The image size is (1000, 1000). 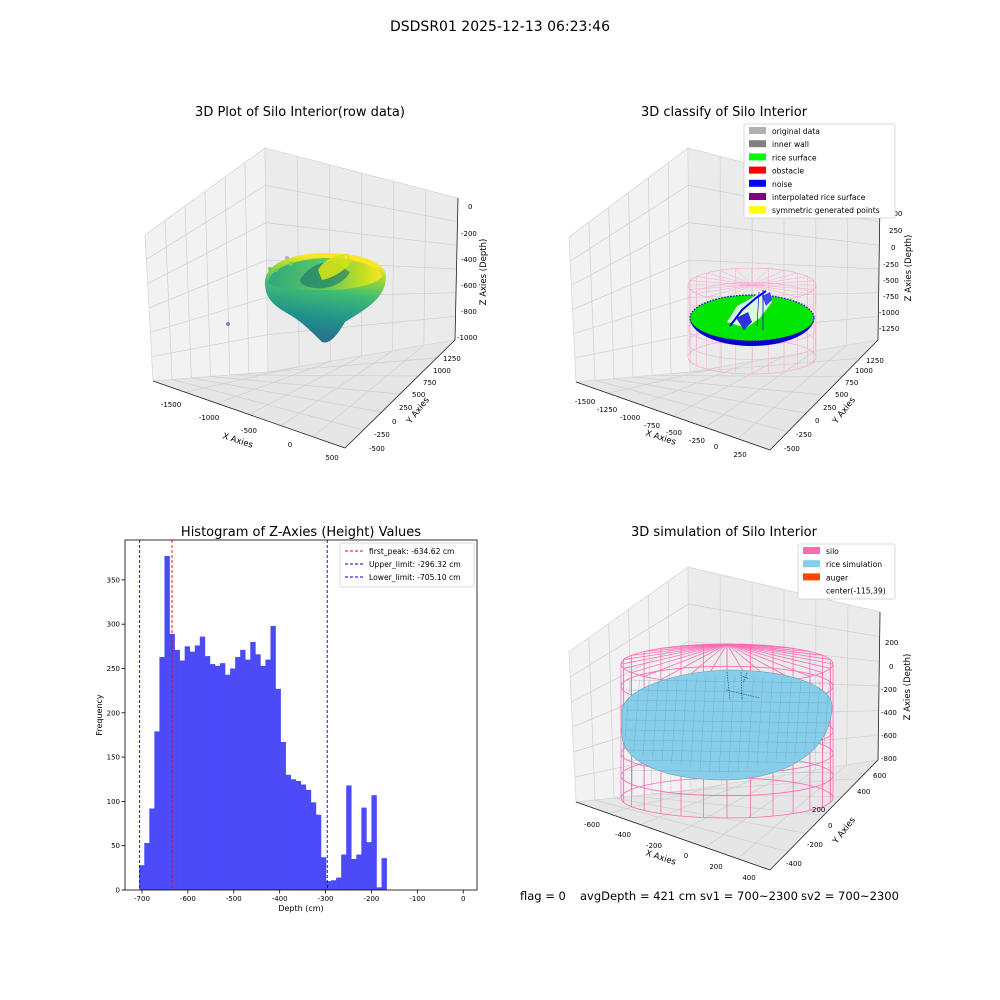 What do you see at coordinates (826, 210) in the screenshot?
I see `legend-label: symmetric generated points` at bounding box center [826, 210].